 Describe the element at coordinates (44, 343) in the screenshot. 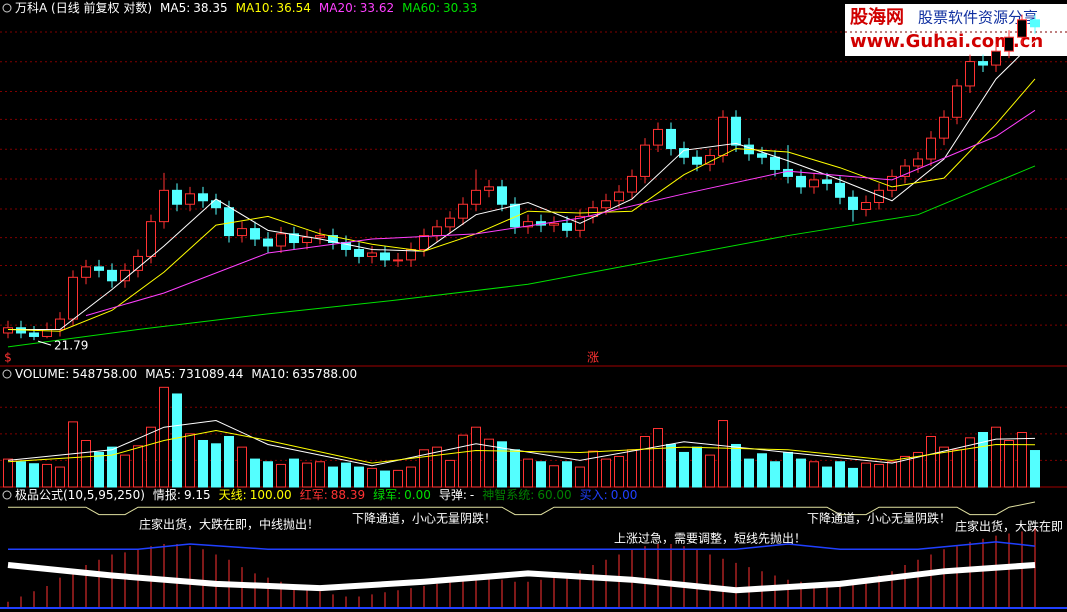

I see `low-pointer` at that location.